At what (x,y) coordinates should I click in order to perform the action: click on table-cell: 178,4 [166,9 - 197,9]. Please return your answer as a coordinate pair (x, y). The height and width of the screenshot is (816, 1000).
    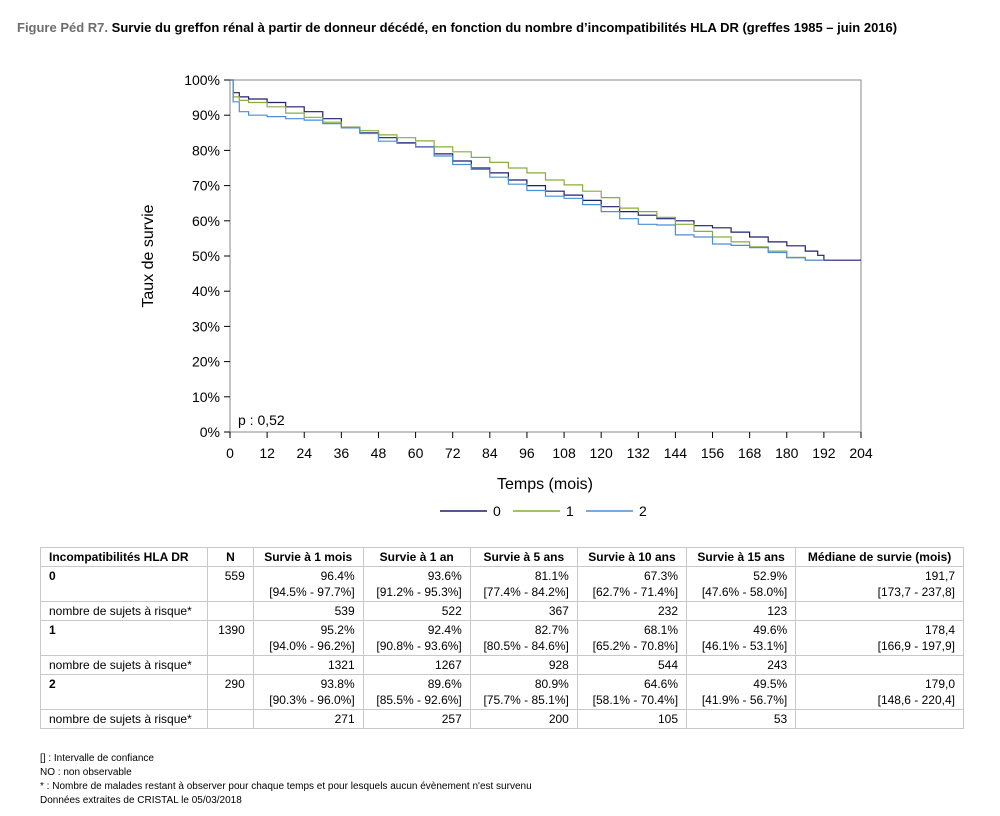
    Looking at the image, I should click on (879, 638).